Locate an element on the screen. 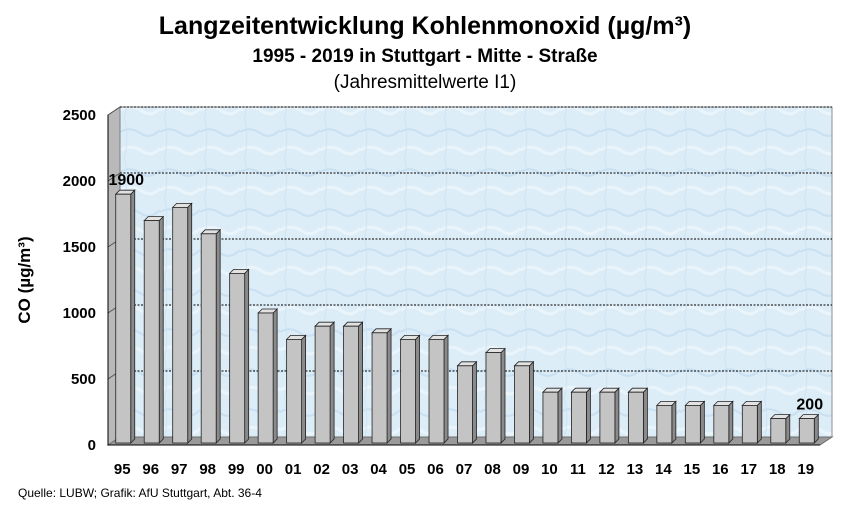  data-label: 200 is located at coordinates (809, 405).